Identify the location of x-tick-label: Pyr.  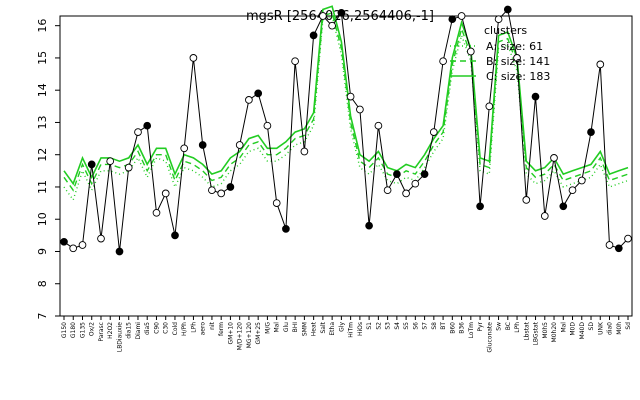
(480, 326).